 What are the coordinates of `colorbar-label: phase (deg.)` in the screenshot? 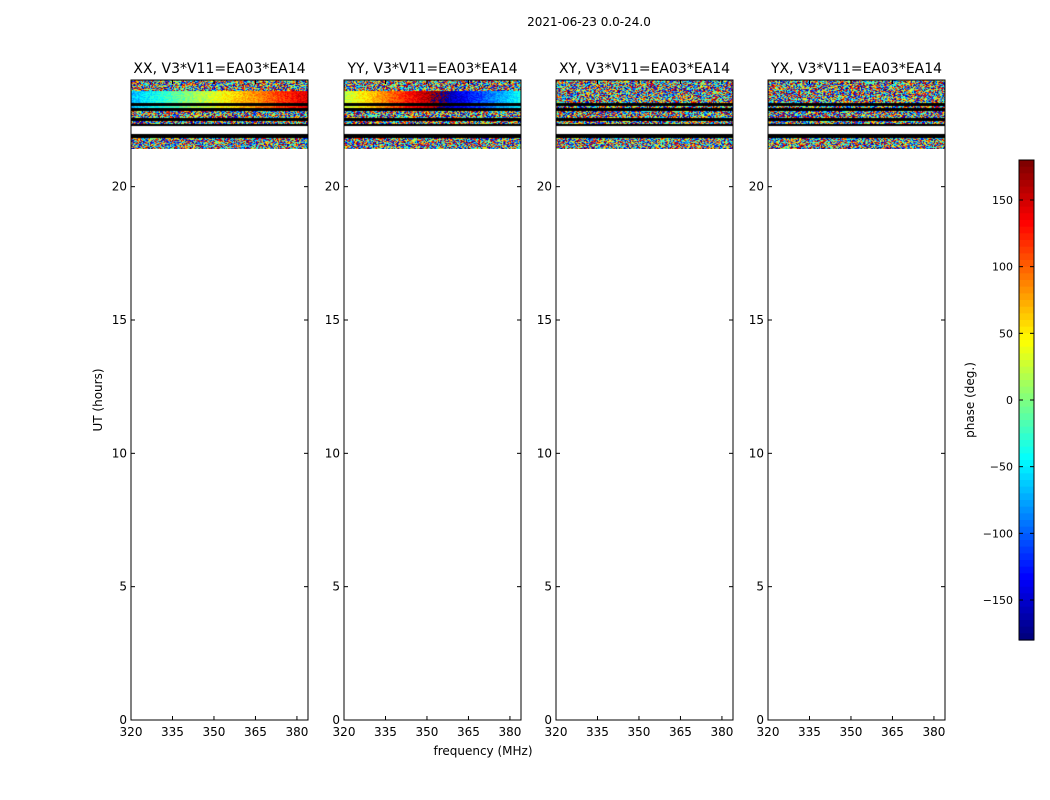 It's located at (970, 400).